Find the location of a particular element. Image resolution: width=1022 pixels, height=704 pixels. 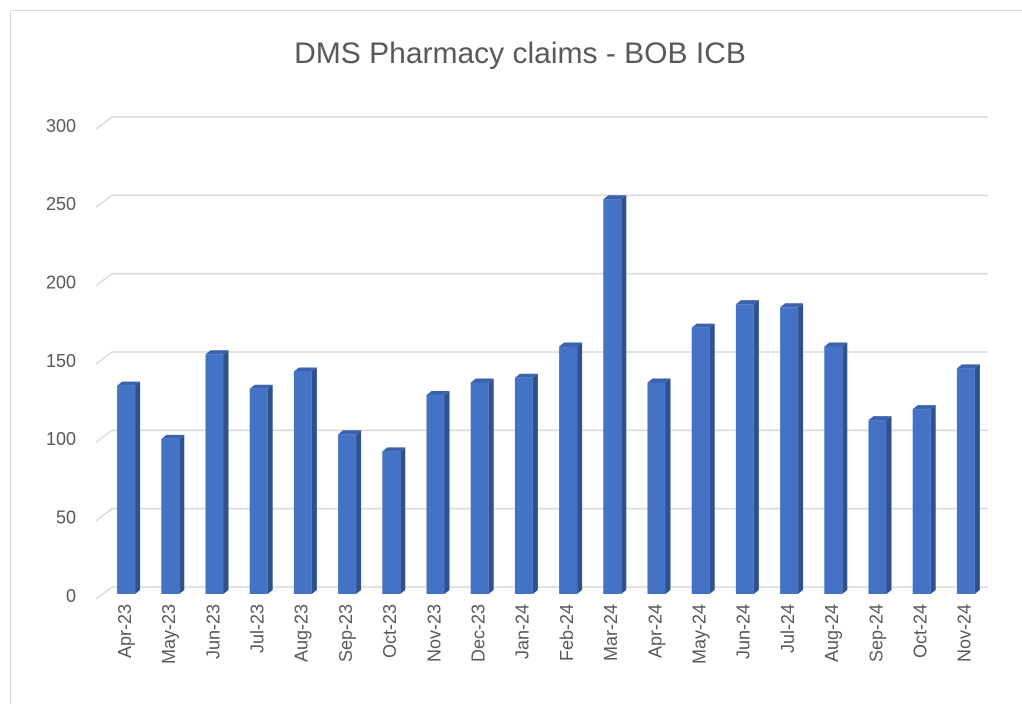

y-tick-label: 300 is located at coordinates (61, 126).